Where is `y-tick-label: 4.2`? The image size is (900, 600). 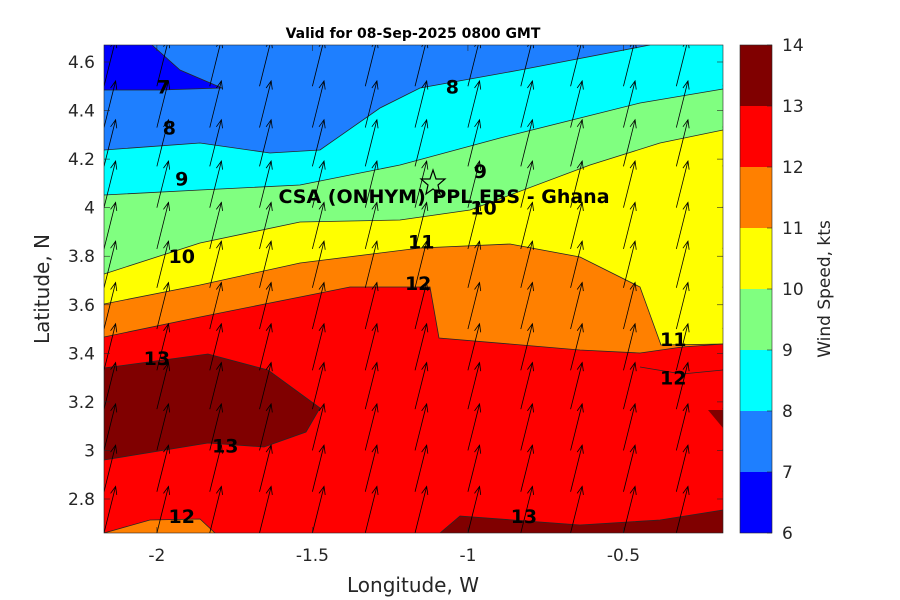
y-tick-label: 4.2 is located at coordinates (81, 160).